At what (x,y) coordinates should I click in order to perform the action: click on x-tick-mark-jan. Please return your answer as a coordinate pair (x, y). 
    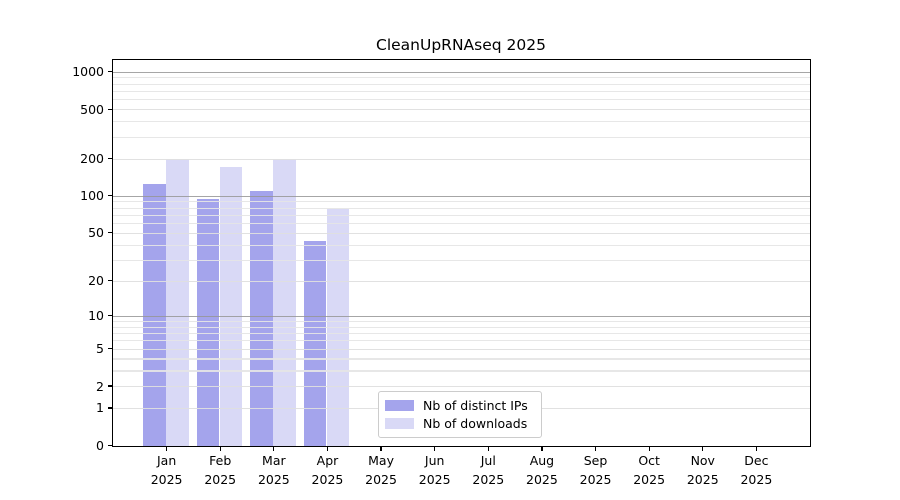
    Looking at the image, I should click on (167, 448).